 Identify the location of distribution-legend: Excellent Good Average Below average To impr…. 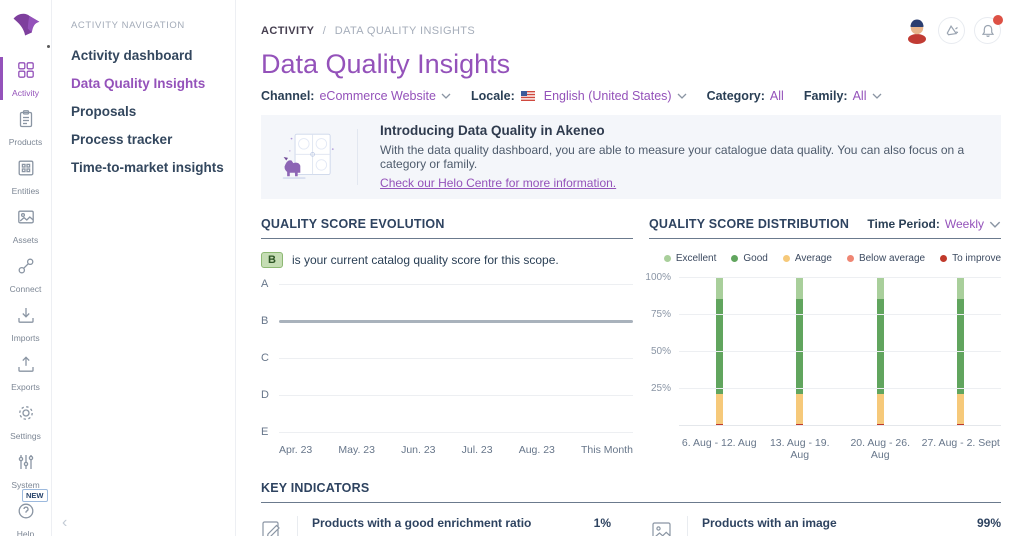
(825, 258).